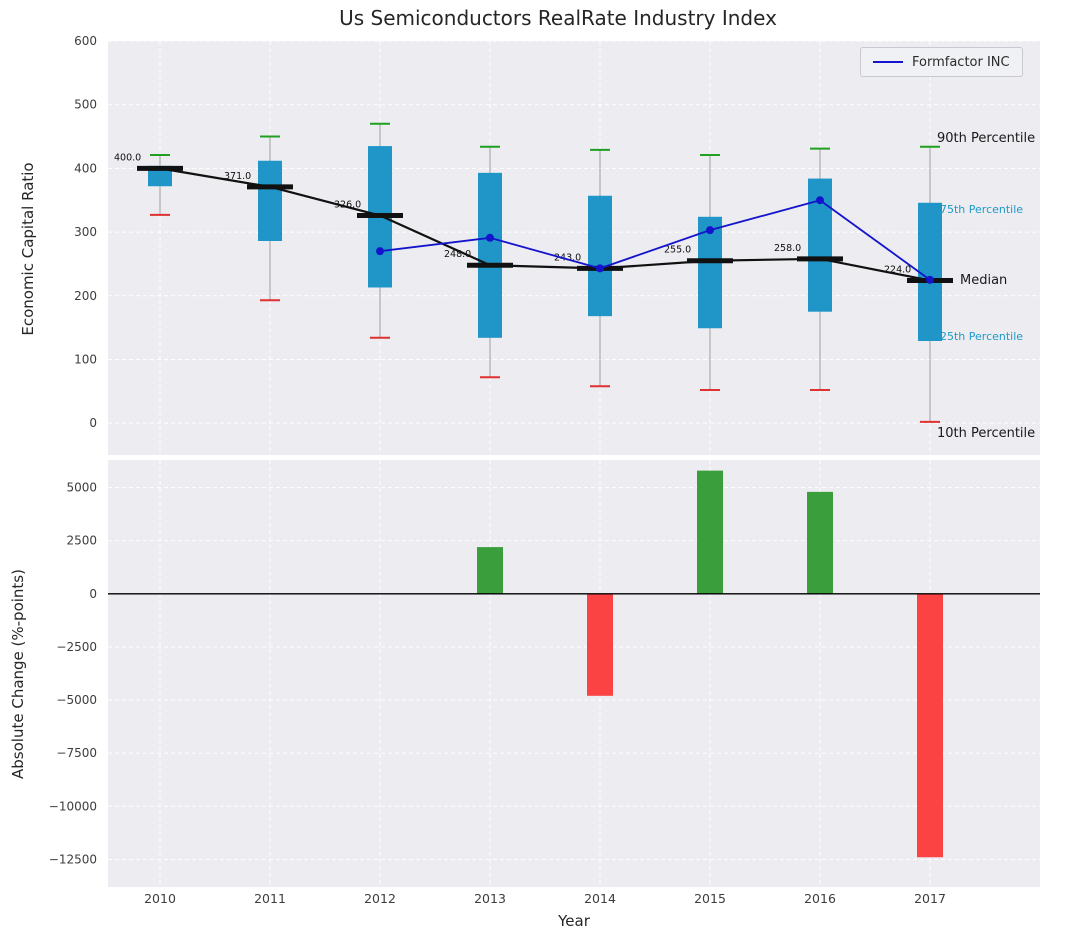 The image size is (1076, 942). I want to click on iqr-box-2014, so click(600, 256).